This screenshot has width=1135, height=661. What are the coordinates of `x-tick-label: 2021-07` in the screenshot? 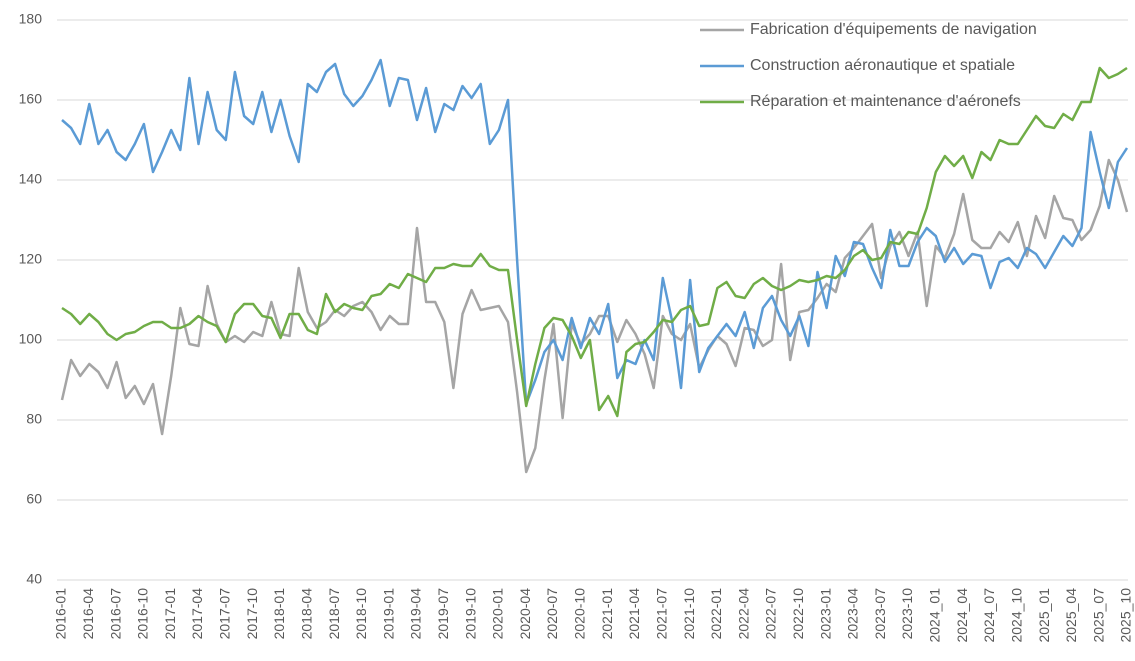 It's located at (661, 614).